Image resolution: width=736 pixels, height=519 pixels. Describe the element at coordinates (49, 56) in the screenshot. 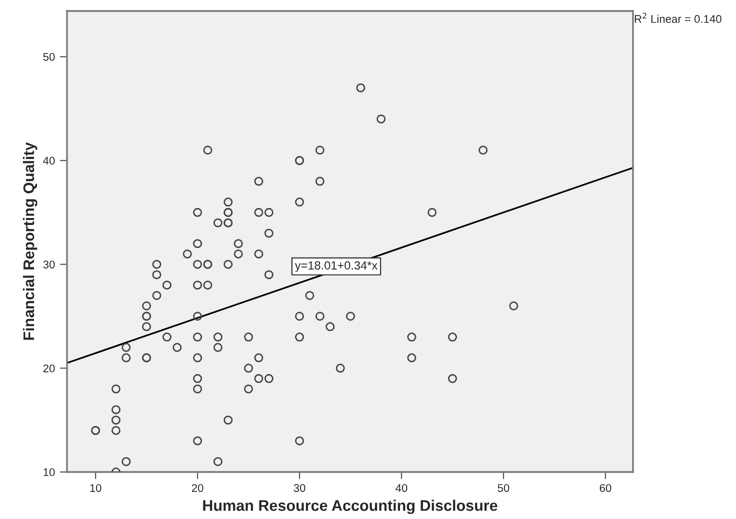

I see `y-tick-label: 50` at that location.